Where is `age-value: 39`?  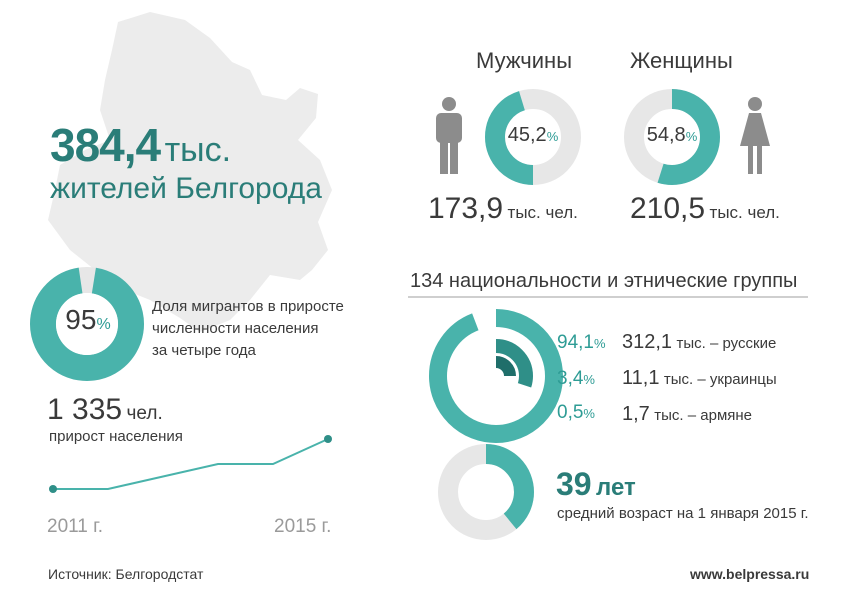 age-value: 39 is located at coordinates (574, 484).